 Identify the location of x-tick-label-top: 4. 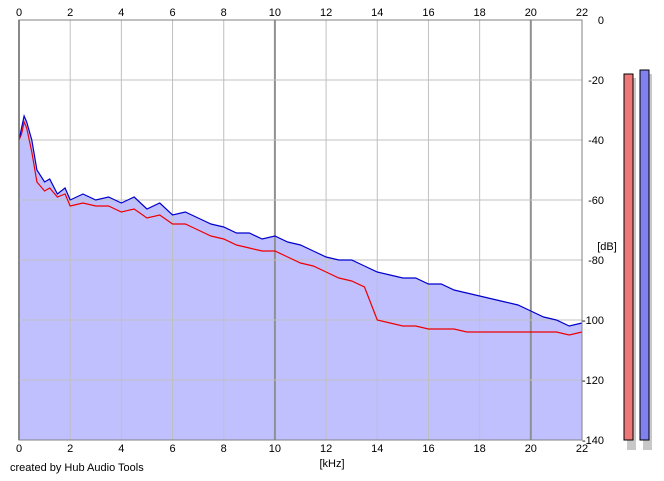
(121, 13).